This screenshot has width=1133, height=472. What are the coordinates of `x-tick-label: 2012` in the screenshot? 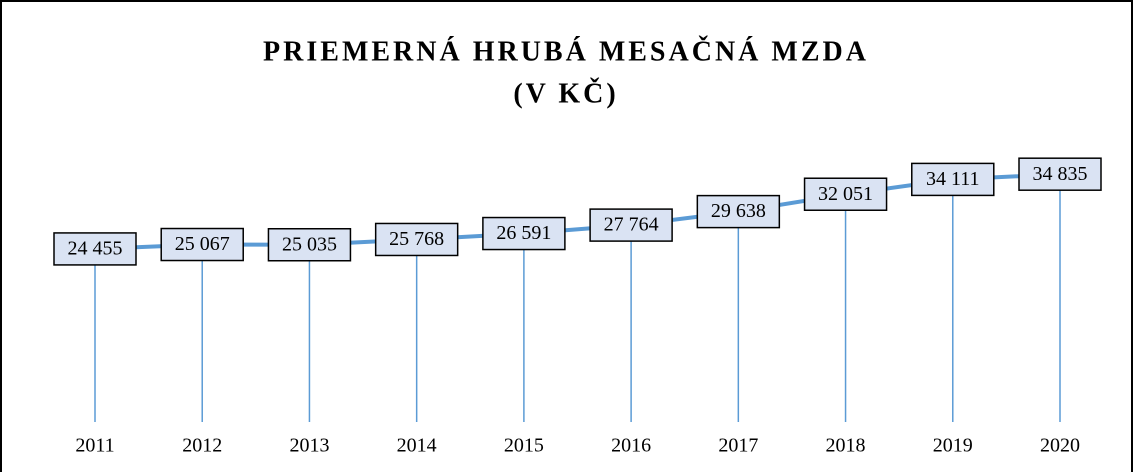 It's located at (202, 446).